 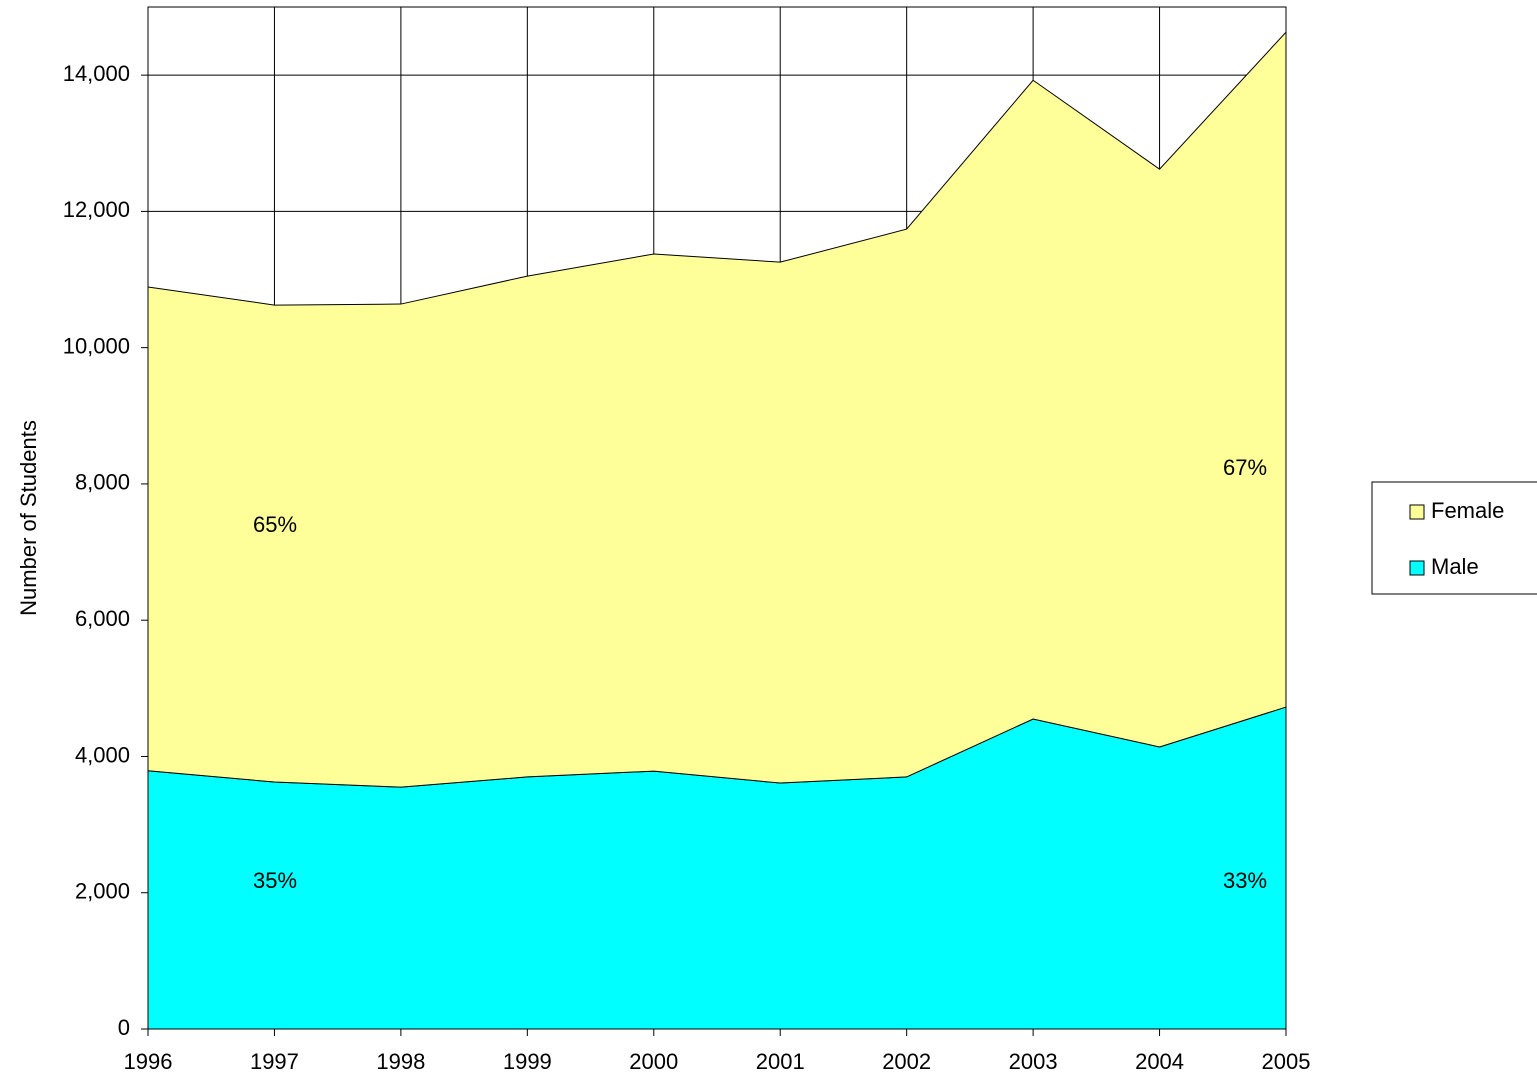 What do you see at coordinates (124, 1027) in the screenshot?
I see `y-tick-label: 0` at bounding box center [124, 1027].